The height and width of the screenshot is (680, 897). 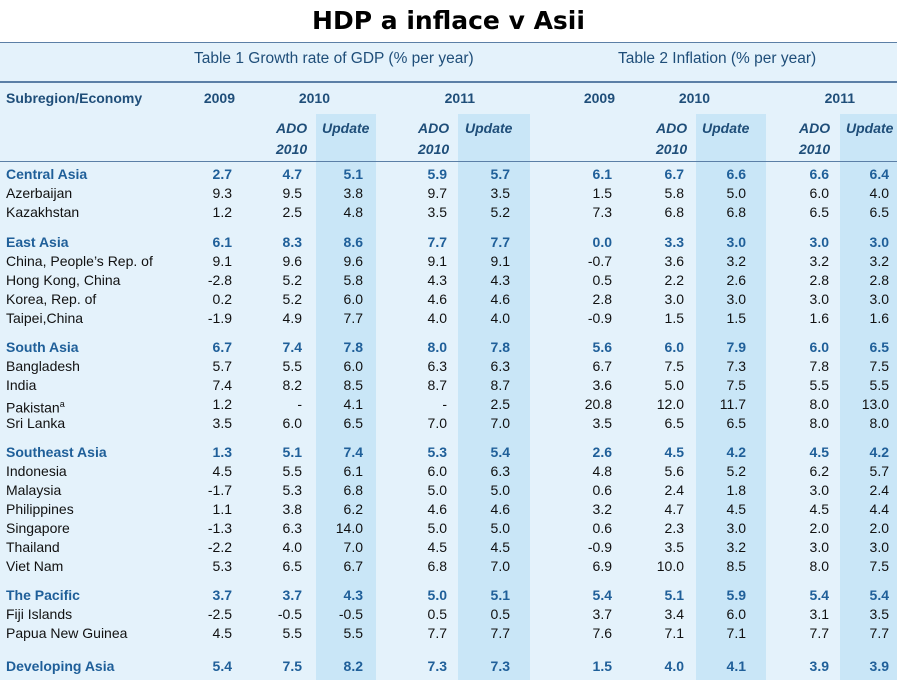 What do you see at coordinates (56, 452) in the screenshot?
I see `economy-name: Southeast Asia` at bounding box center [56, 452].